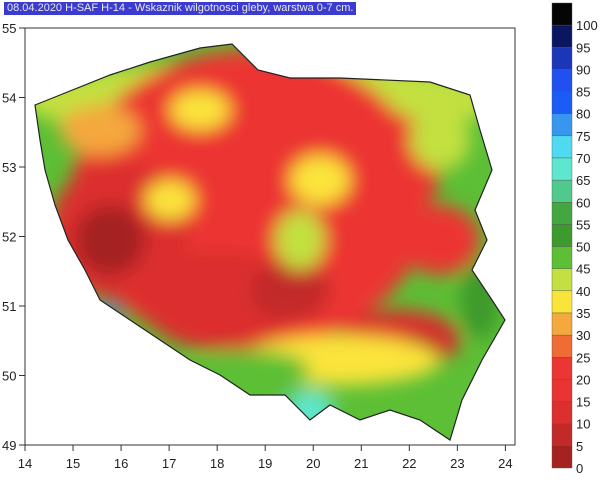 The height and width of the screenshot is (491, 605). I want to click on x-tick-label: 22, so click(409, 463).